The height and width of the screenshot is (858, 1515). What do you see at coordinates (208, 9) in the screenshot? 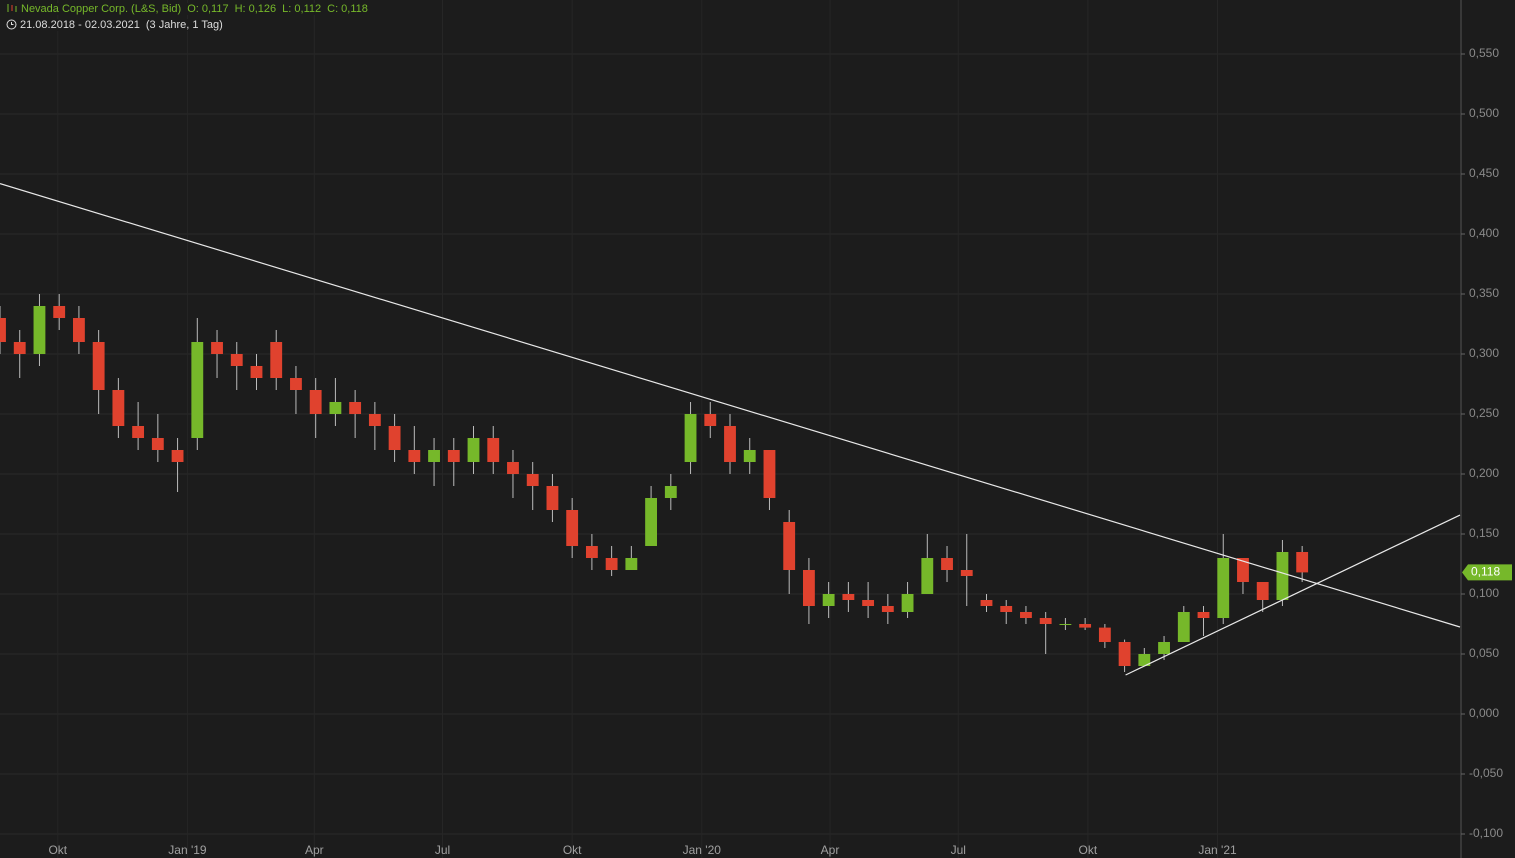
I see `ohlc-open: O: 0,117` at bounding box center [208, 9].